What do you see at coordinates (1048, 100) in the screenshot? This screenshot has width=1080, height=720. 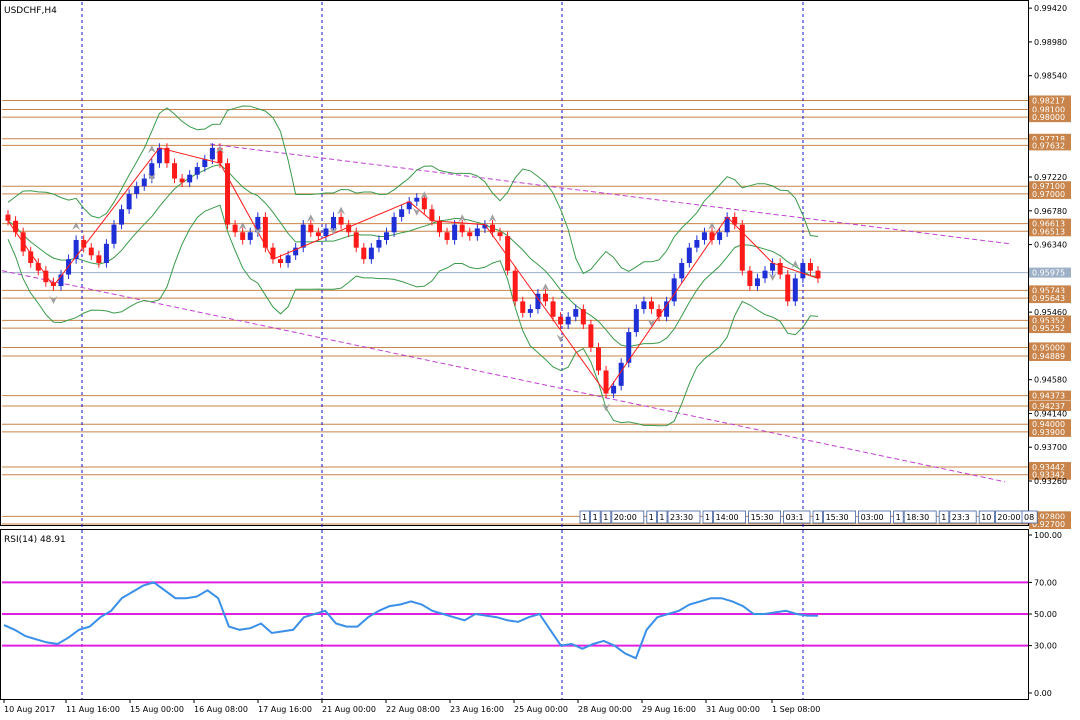 I see `level-label: 0.98217` at bounding box center [1048, 100].